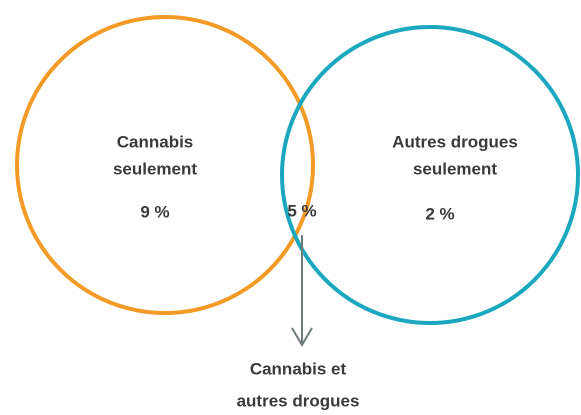 The width and height of the screenshot is (581, 415). What do you see at coordinates (155, 141) in the screenshot?
I see `set-label: Cannabis` at bounding box center [155, 141].